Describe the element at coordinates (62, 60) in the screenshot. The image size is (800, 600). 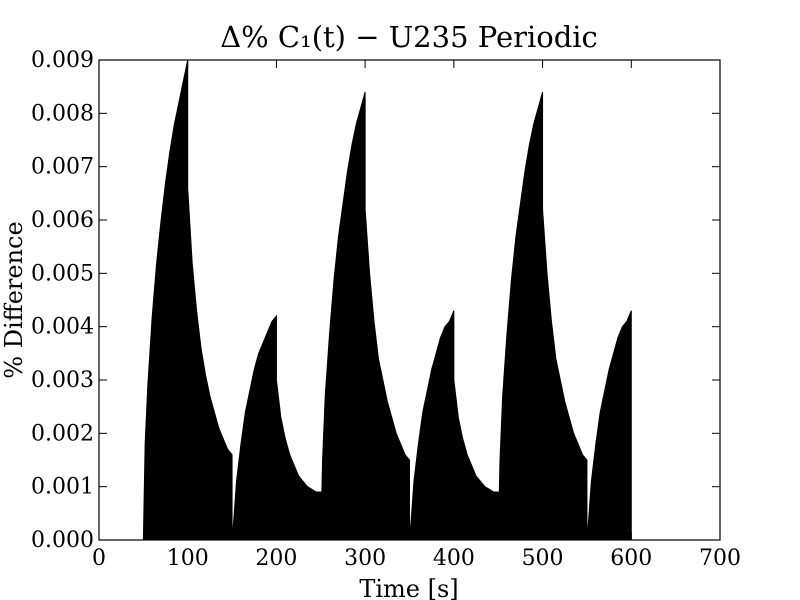
I see `y-tick-label: 0.009` at that location.